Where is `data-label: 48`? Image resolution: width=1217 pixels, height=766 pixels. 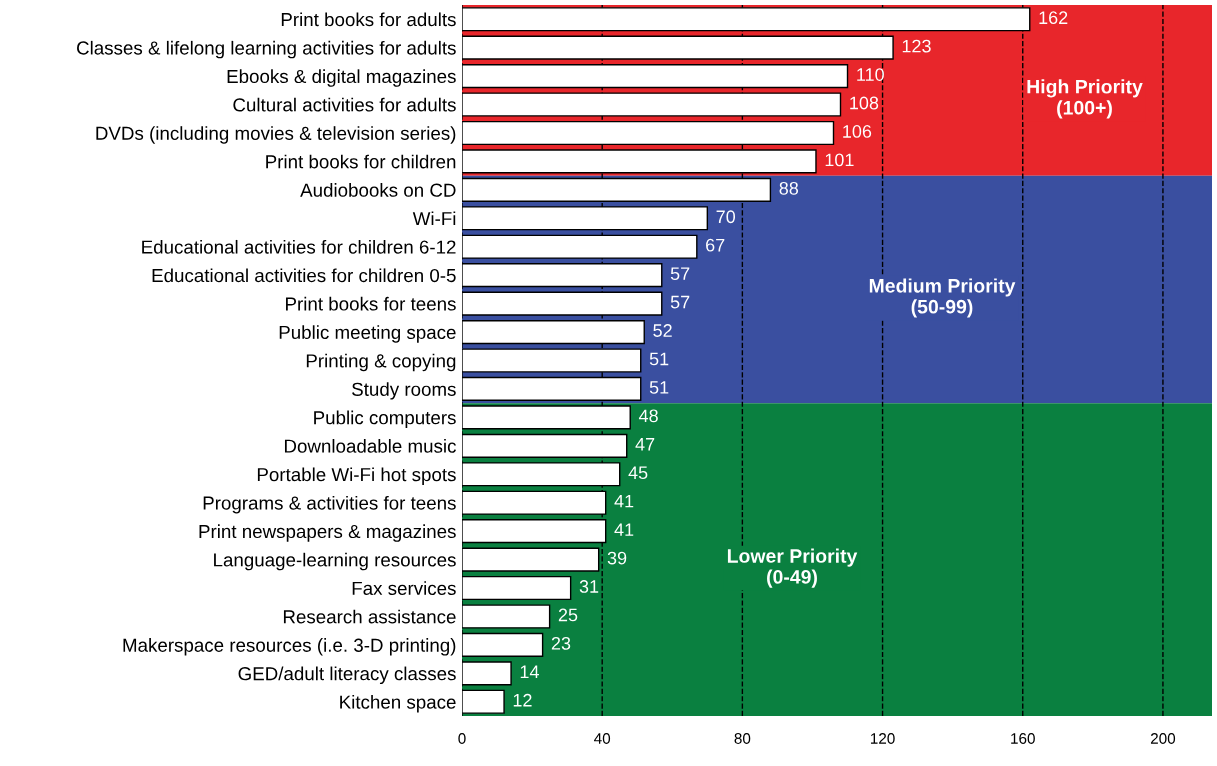 data-label: 48 is located at coordinates (648, 416).